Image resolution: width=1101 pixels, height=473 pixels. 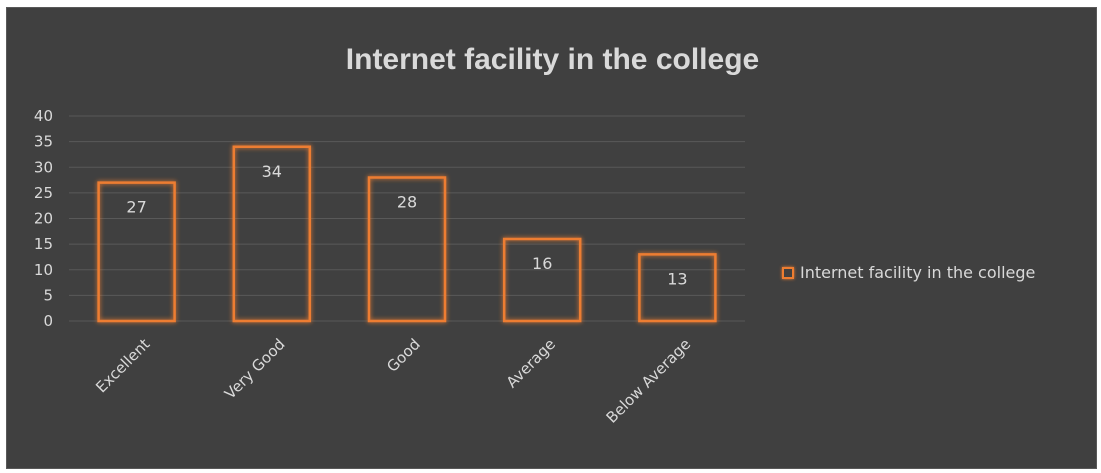 I want to click on x-tick-label: Average, so click(x=531, y=363).